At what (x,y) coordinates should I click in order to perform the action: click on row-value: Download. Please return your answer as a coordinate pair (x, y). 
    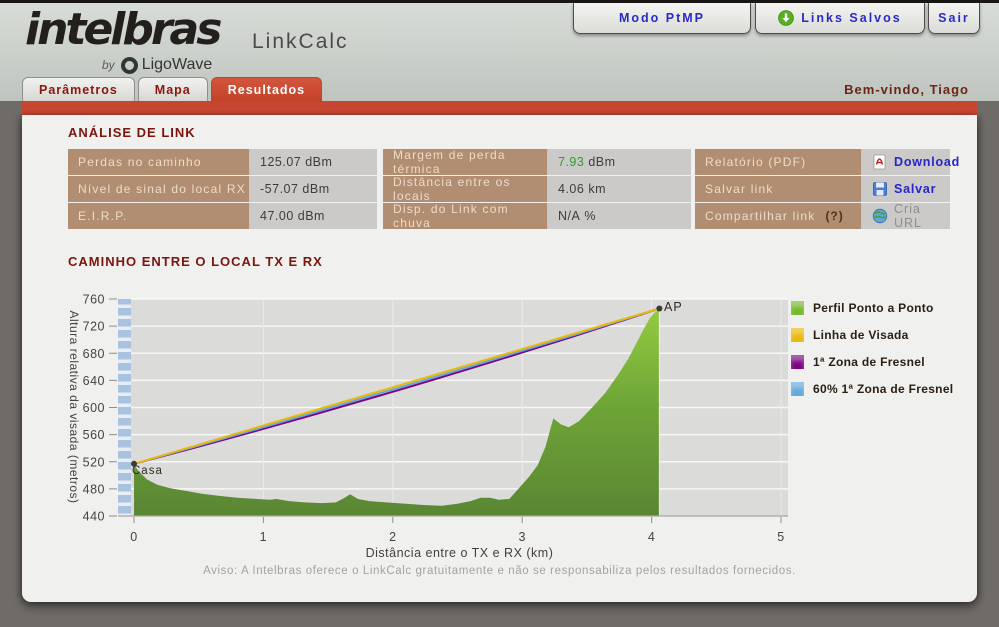
    Looking at the image, I should click on (910, 162).